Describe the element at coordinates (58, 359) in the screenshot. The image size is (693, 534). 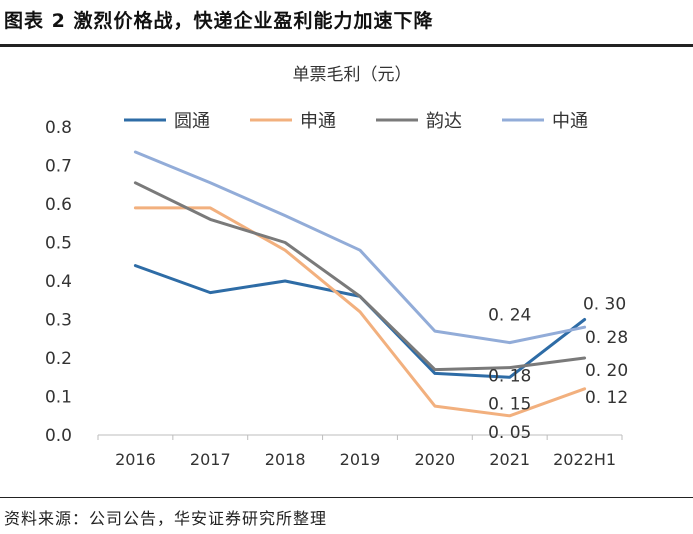
I see `y-tick-label: 0.2` at that location.